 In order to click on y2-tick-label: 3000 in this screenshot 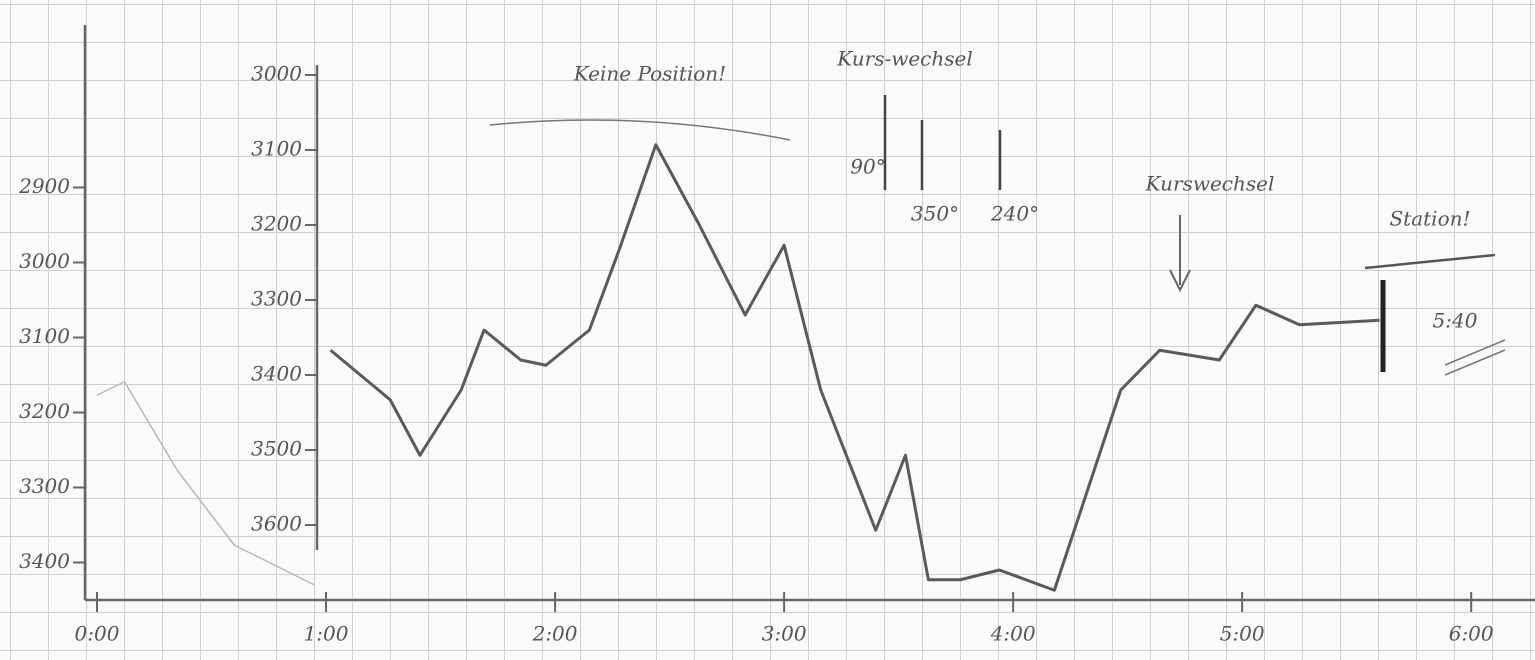, I will do `click(44, 261)`.